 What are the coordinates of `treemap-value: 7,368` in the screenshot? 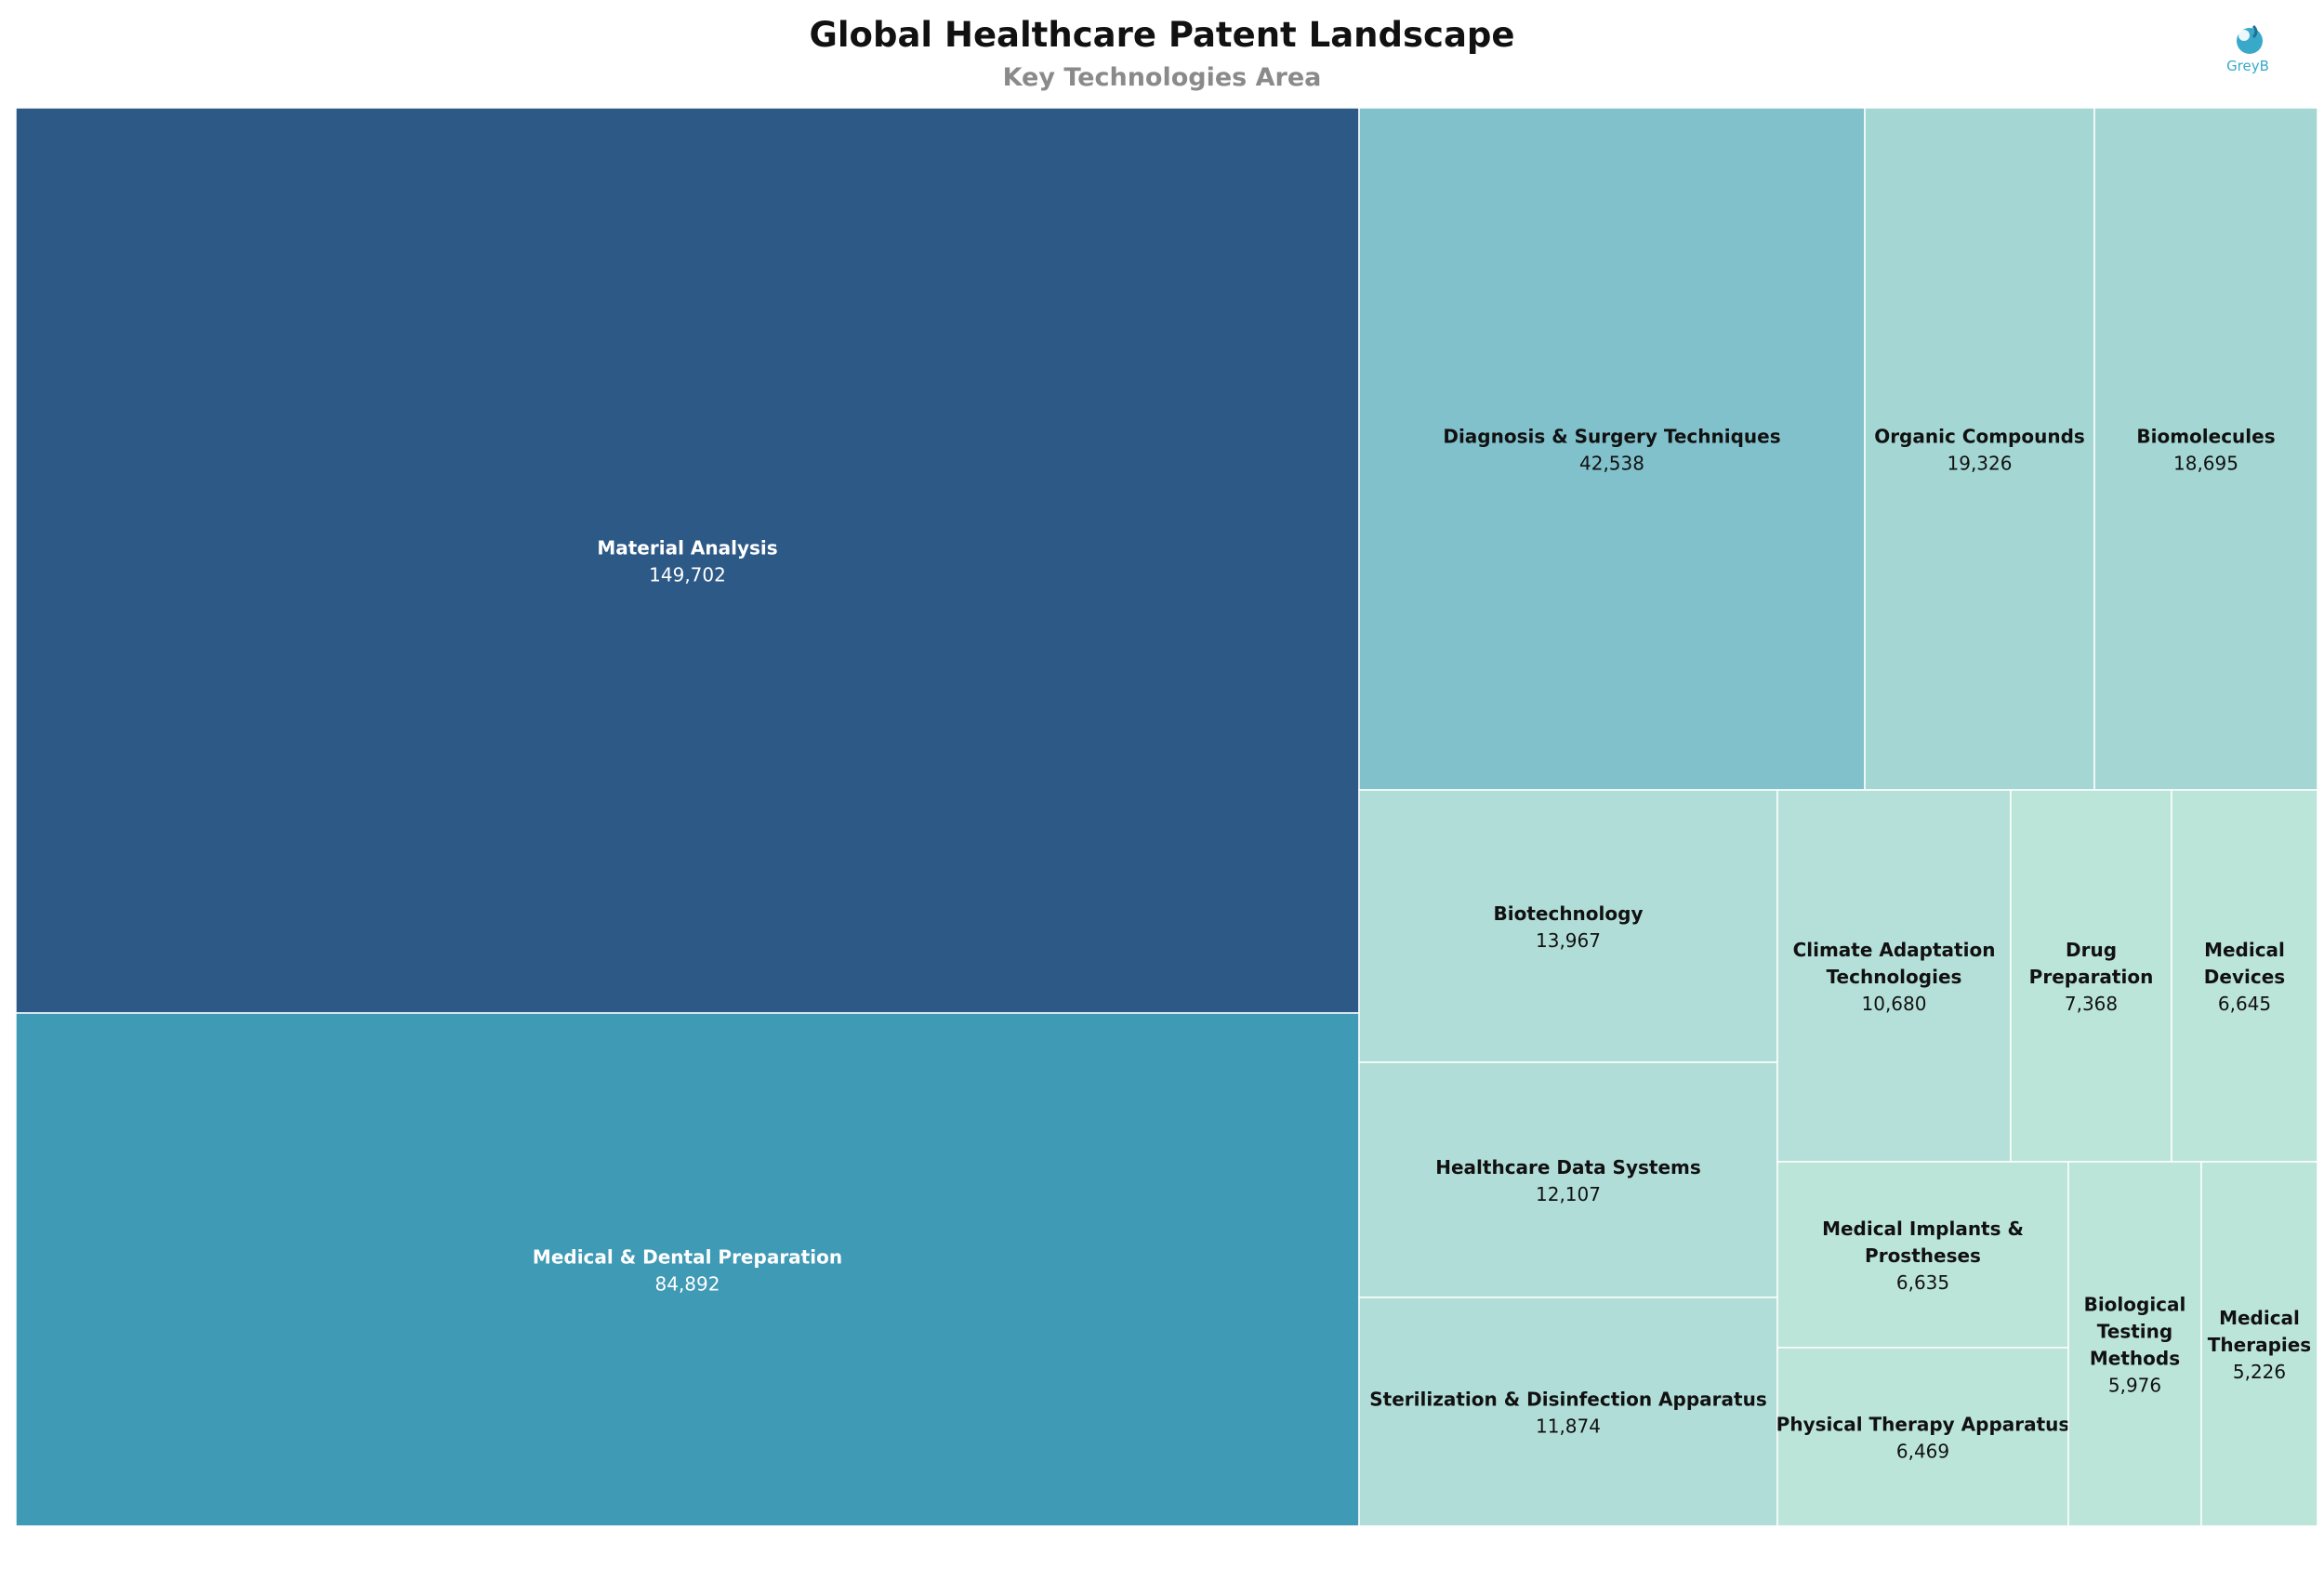 It's located at (2091, 1004).